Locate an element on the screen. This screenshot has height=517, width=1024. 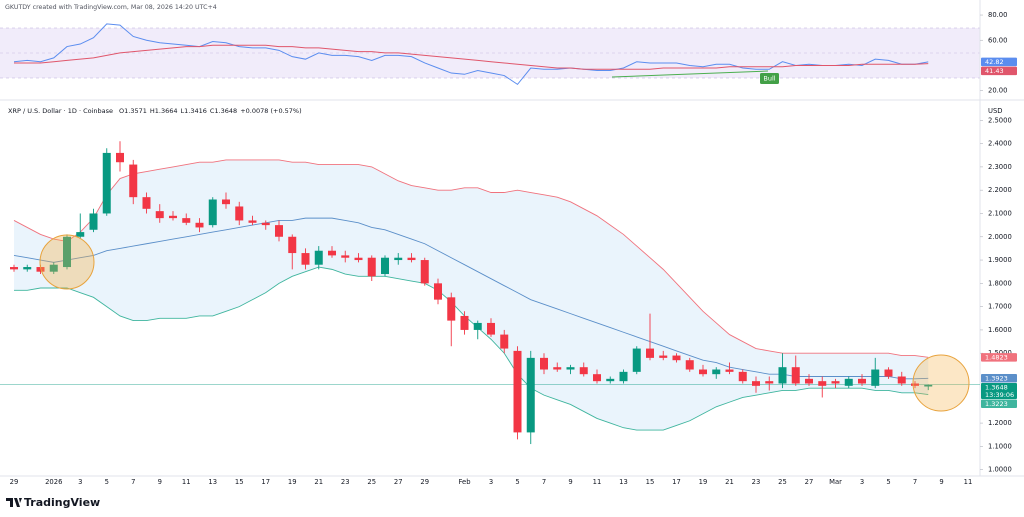
price-tag-label: 1.3648 is located at coordinates (996, 387).